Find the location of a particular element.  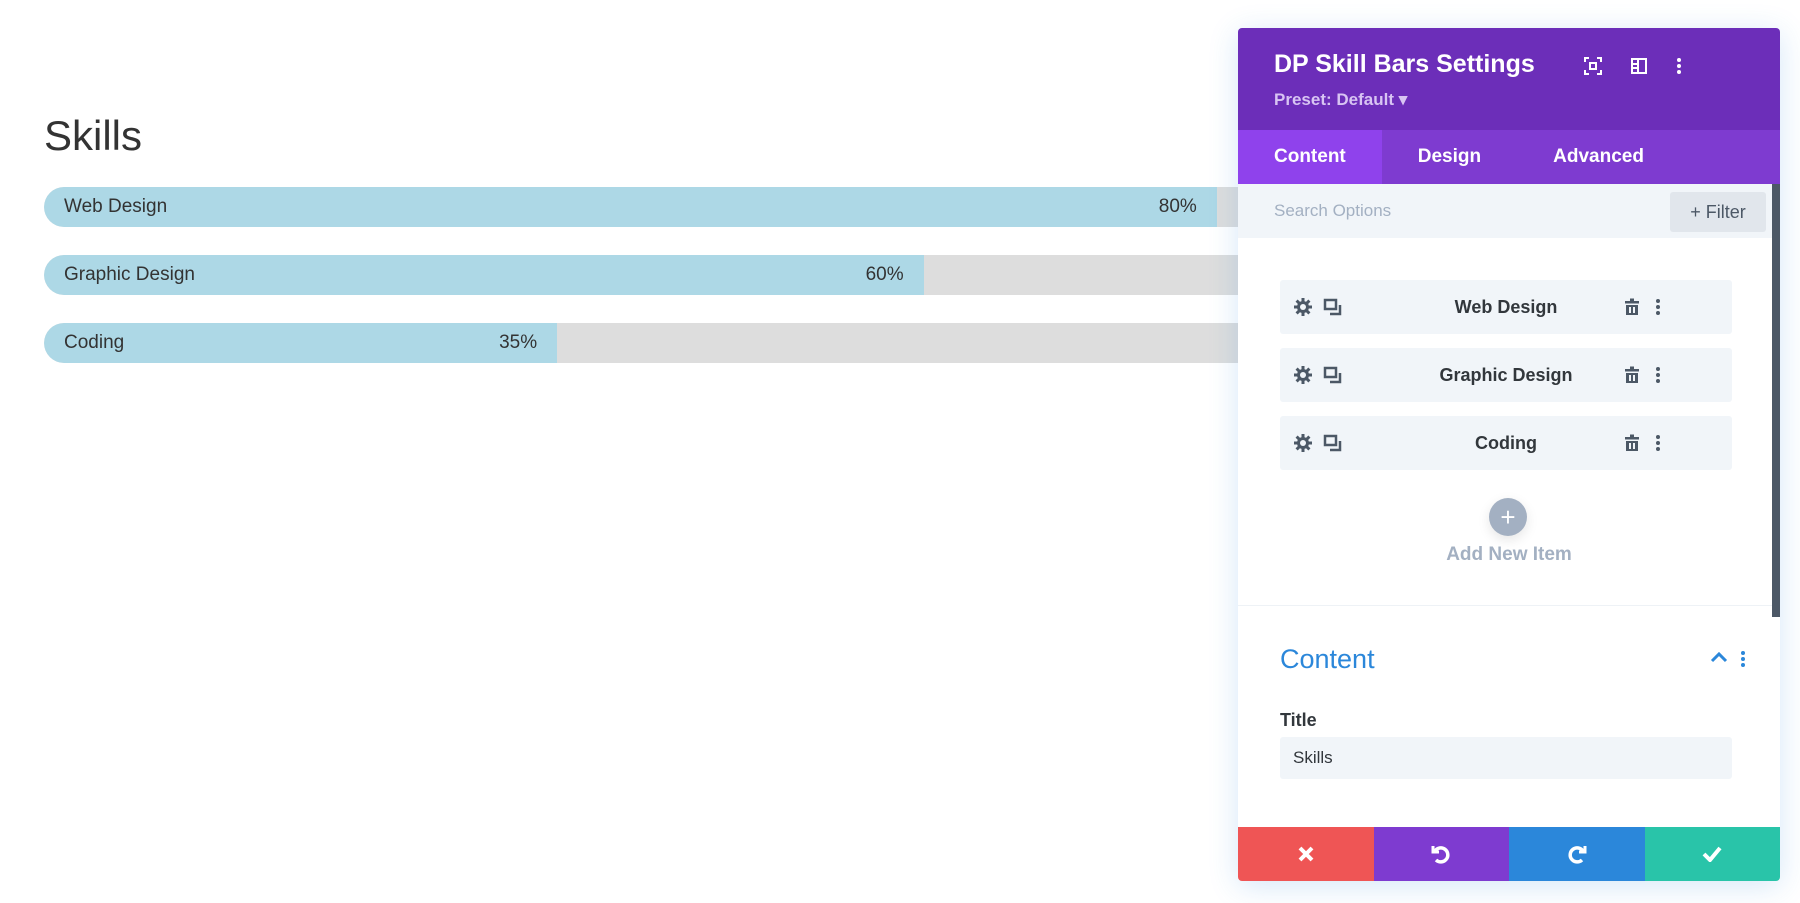

skill-percent: 35% is located at coordinates (518, 342).